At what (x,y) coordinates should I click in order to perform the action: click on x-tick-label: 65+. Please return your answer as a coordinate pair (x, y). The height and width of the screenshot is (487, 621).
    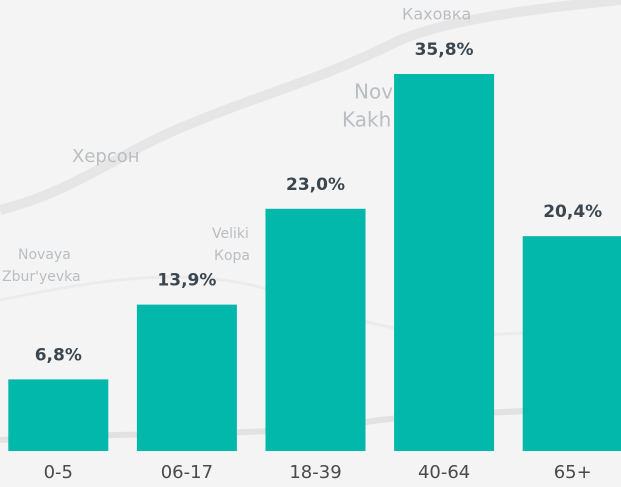
    Looking at the image, I should click on (573, 472).